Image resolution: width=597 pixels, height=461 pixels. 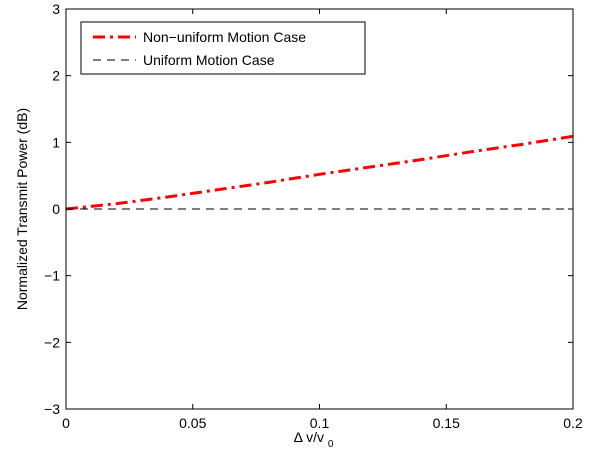 What do you see at coordinates (22, 209) in the screenshot?
I see `y-axis-label: Normalized Transmit Power (dB)` at bounding box center [22, 209].